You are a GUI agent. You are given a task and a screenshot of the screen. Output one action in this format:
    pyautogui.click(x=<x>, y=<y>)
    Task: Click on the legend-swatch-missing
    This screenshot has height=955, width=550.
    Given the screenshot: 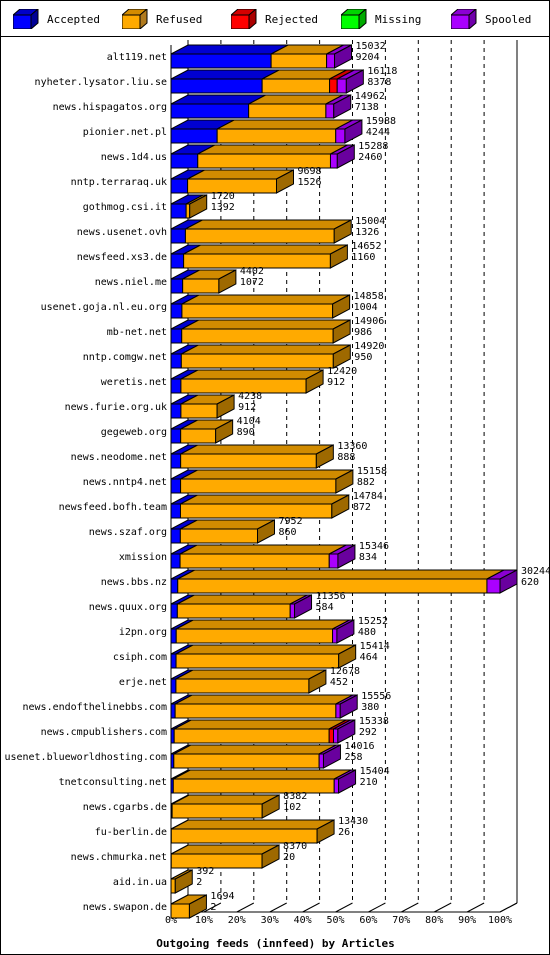 What is the action you would take?
    pyautogui.click(x=354, y=19)
    